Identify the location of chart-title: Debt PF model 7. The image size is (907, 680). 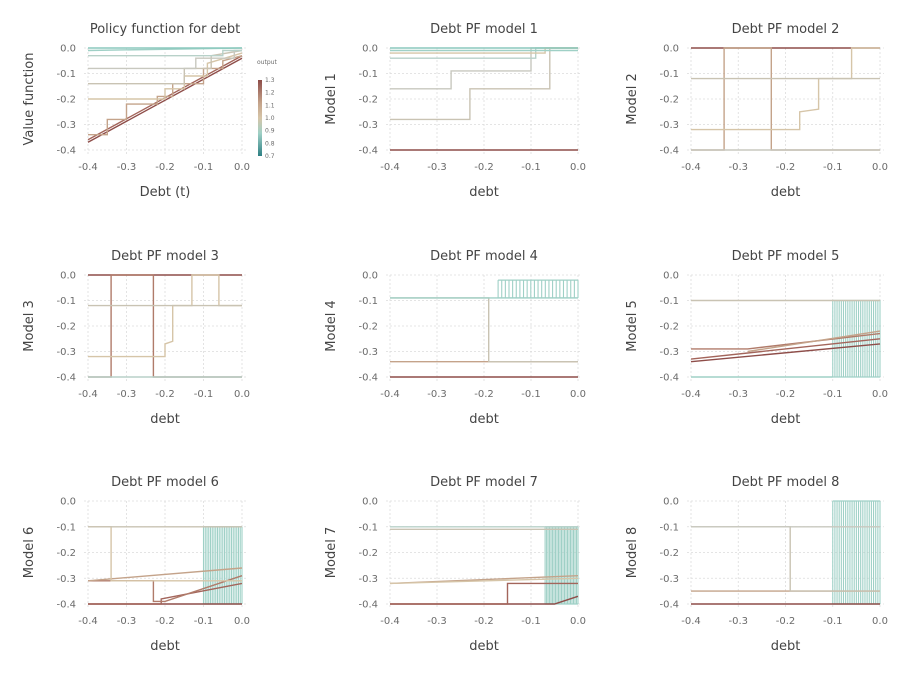
(484, 482).